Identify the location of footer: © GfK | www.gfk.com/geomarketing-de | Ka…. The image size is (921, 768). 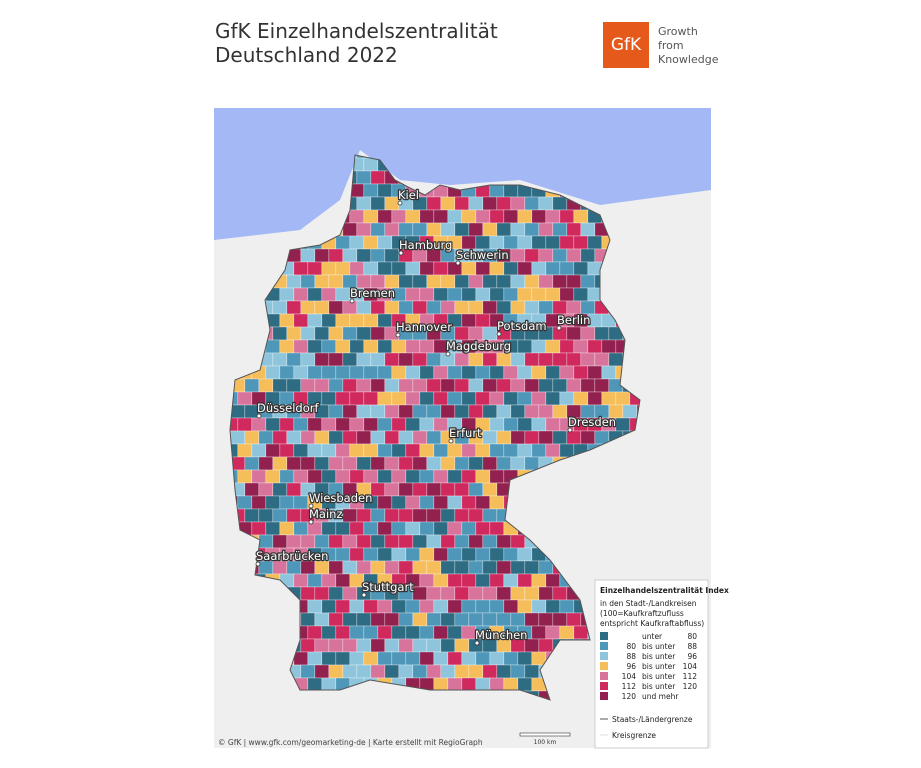
(350, 742).